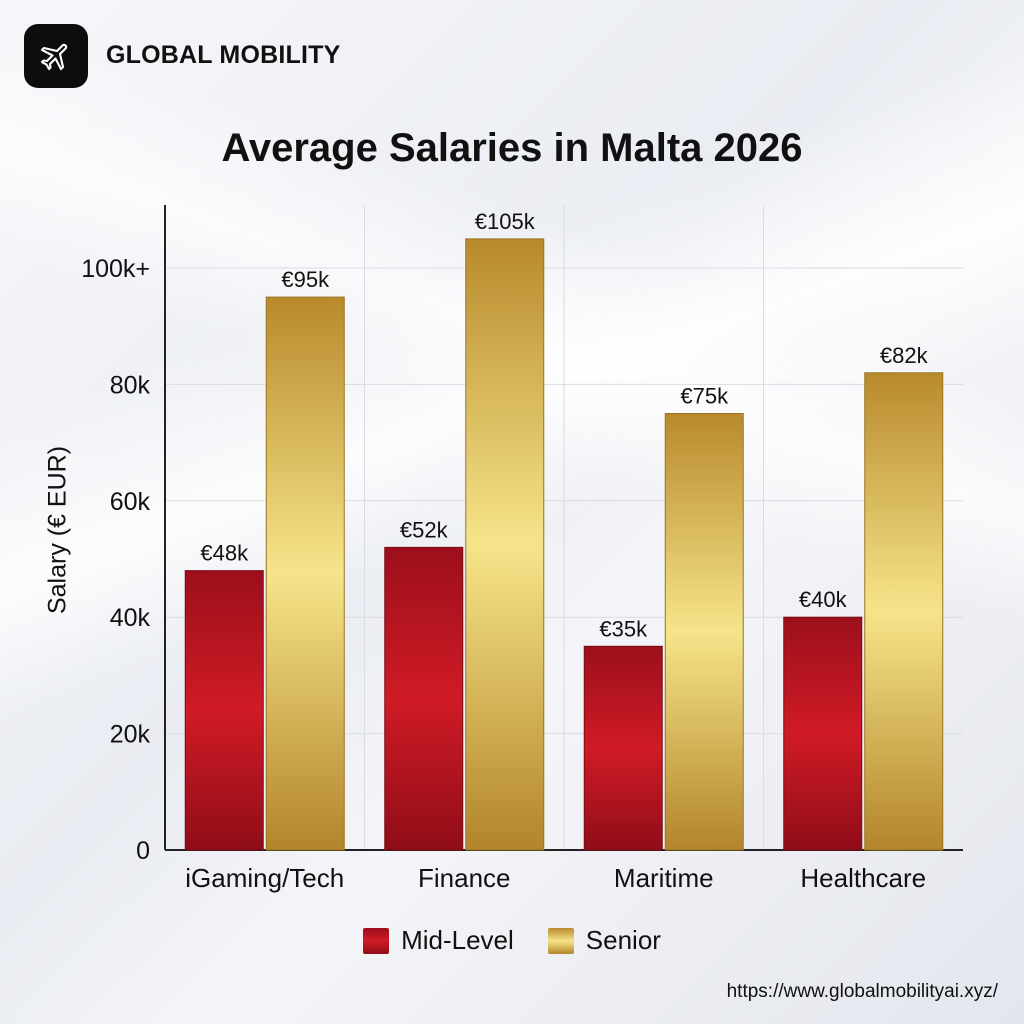 This screenshot has width=1024, height=1024. I want to click on y-tick-label: 0, so click(143, 851).